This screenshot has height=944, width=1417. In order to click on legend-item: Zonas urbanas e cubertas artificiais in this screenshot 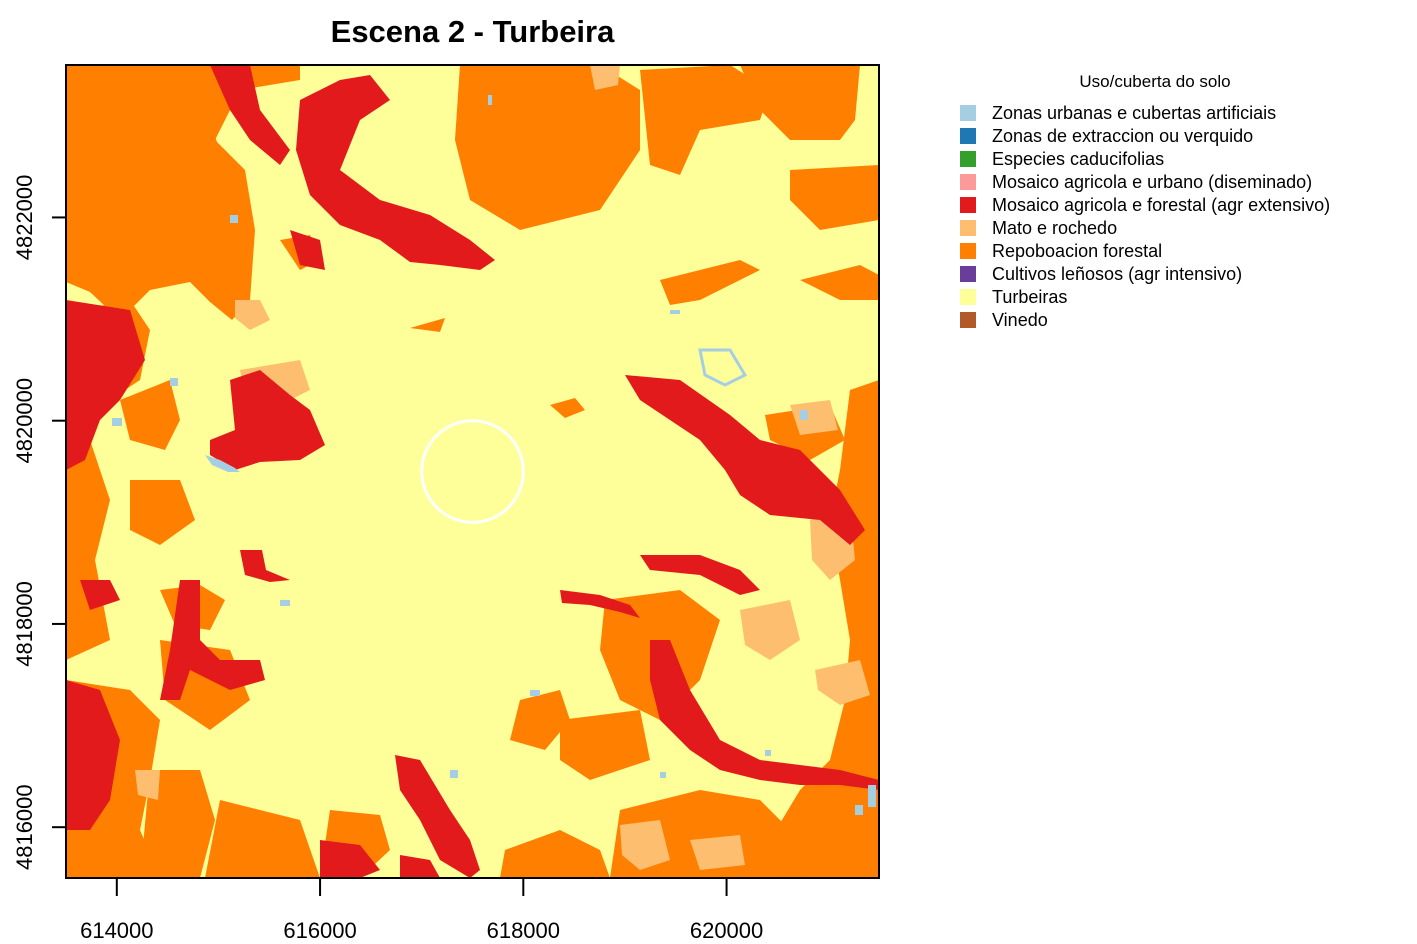, I will do `click(1118, 113)`.